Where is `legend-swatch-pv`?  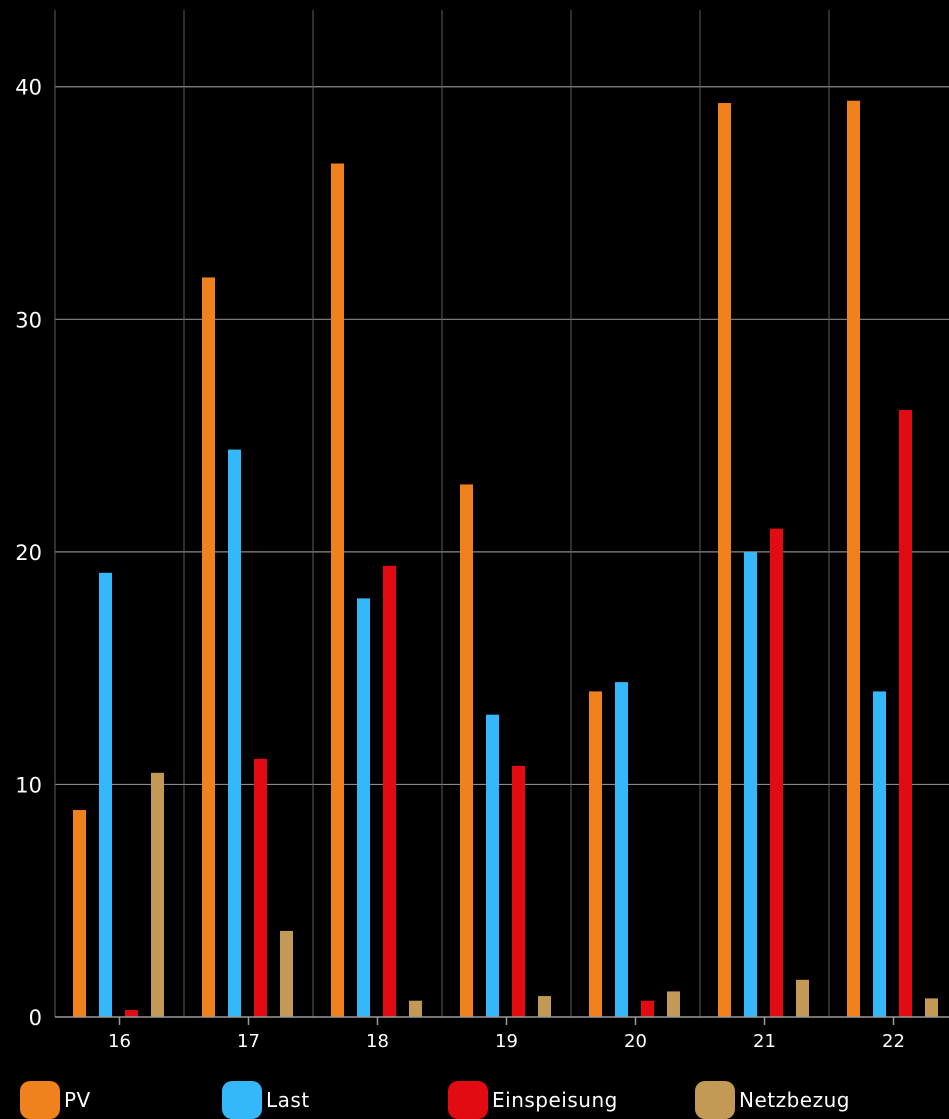 legend-swatch-pv is located at coordinates (40, 1100).